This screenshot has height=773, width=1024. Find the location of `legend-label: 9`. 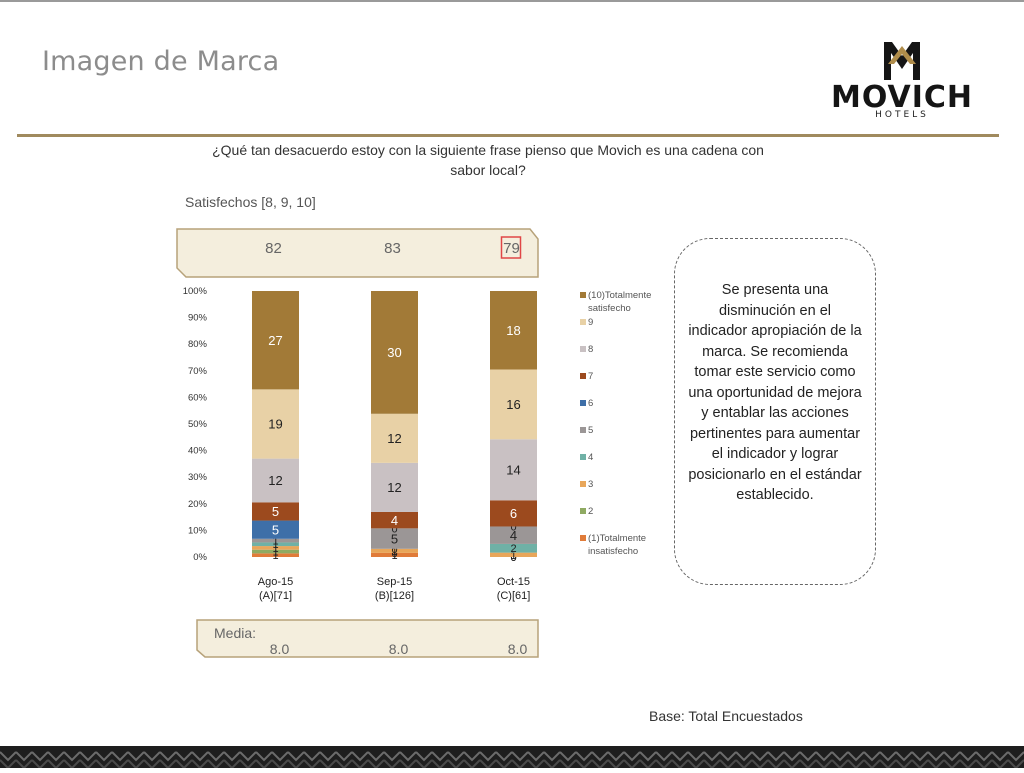

legend-label: 9 is located at coordinates (590, 322).